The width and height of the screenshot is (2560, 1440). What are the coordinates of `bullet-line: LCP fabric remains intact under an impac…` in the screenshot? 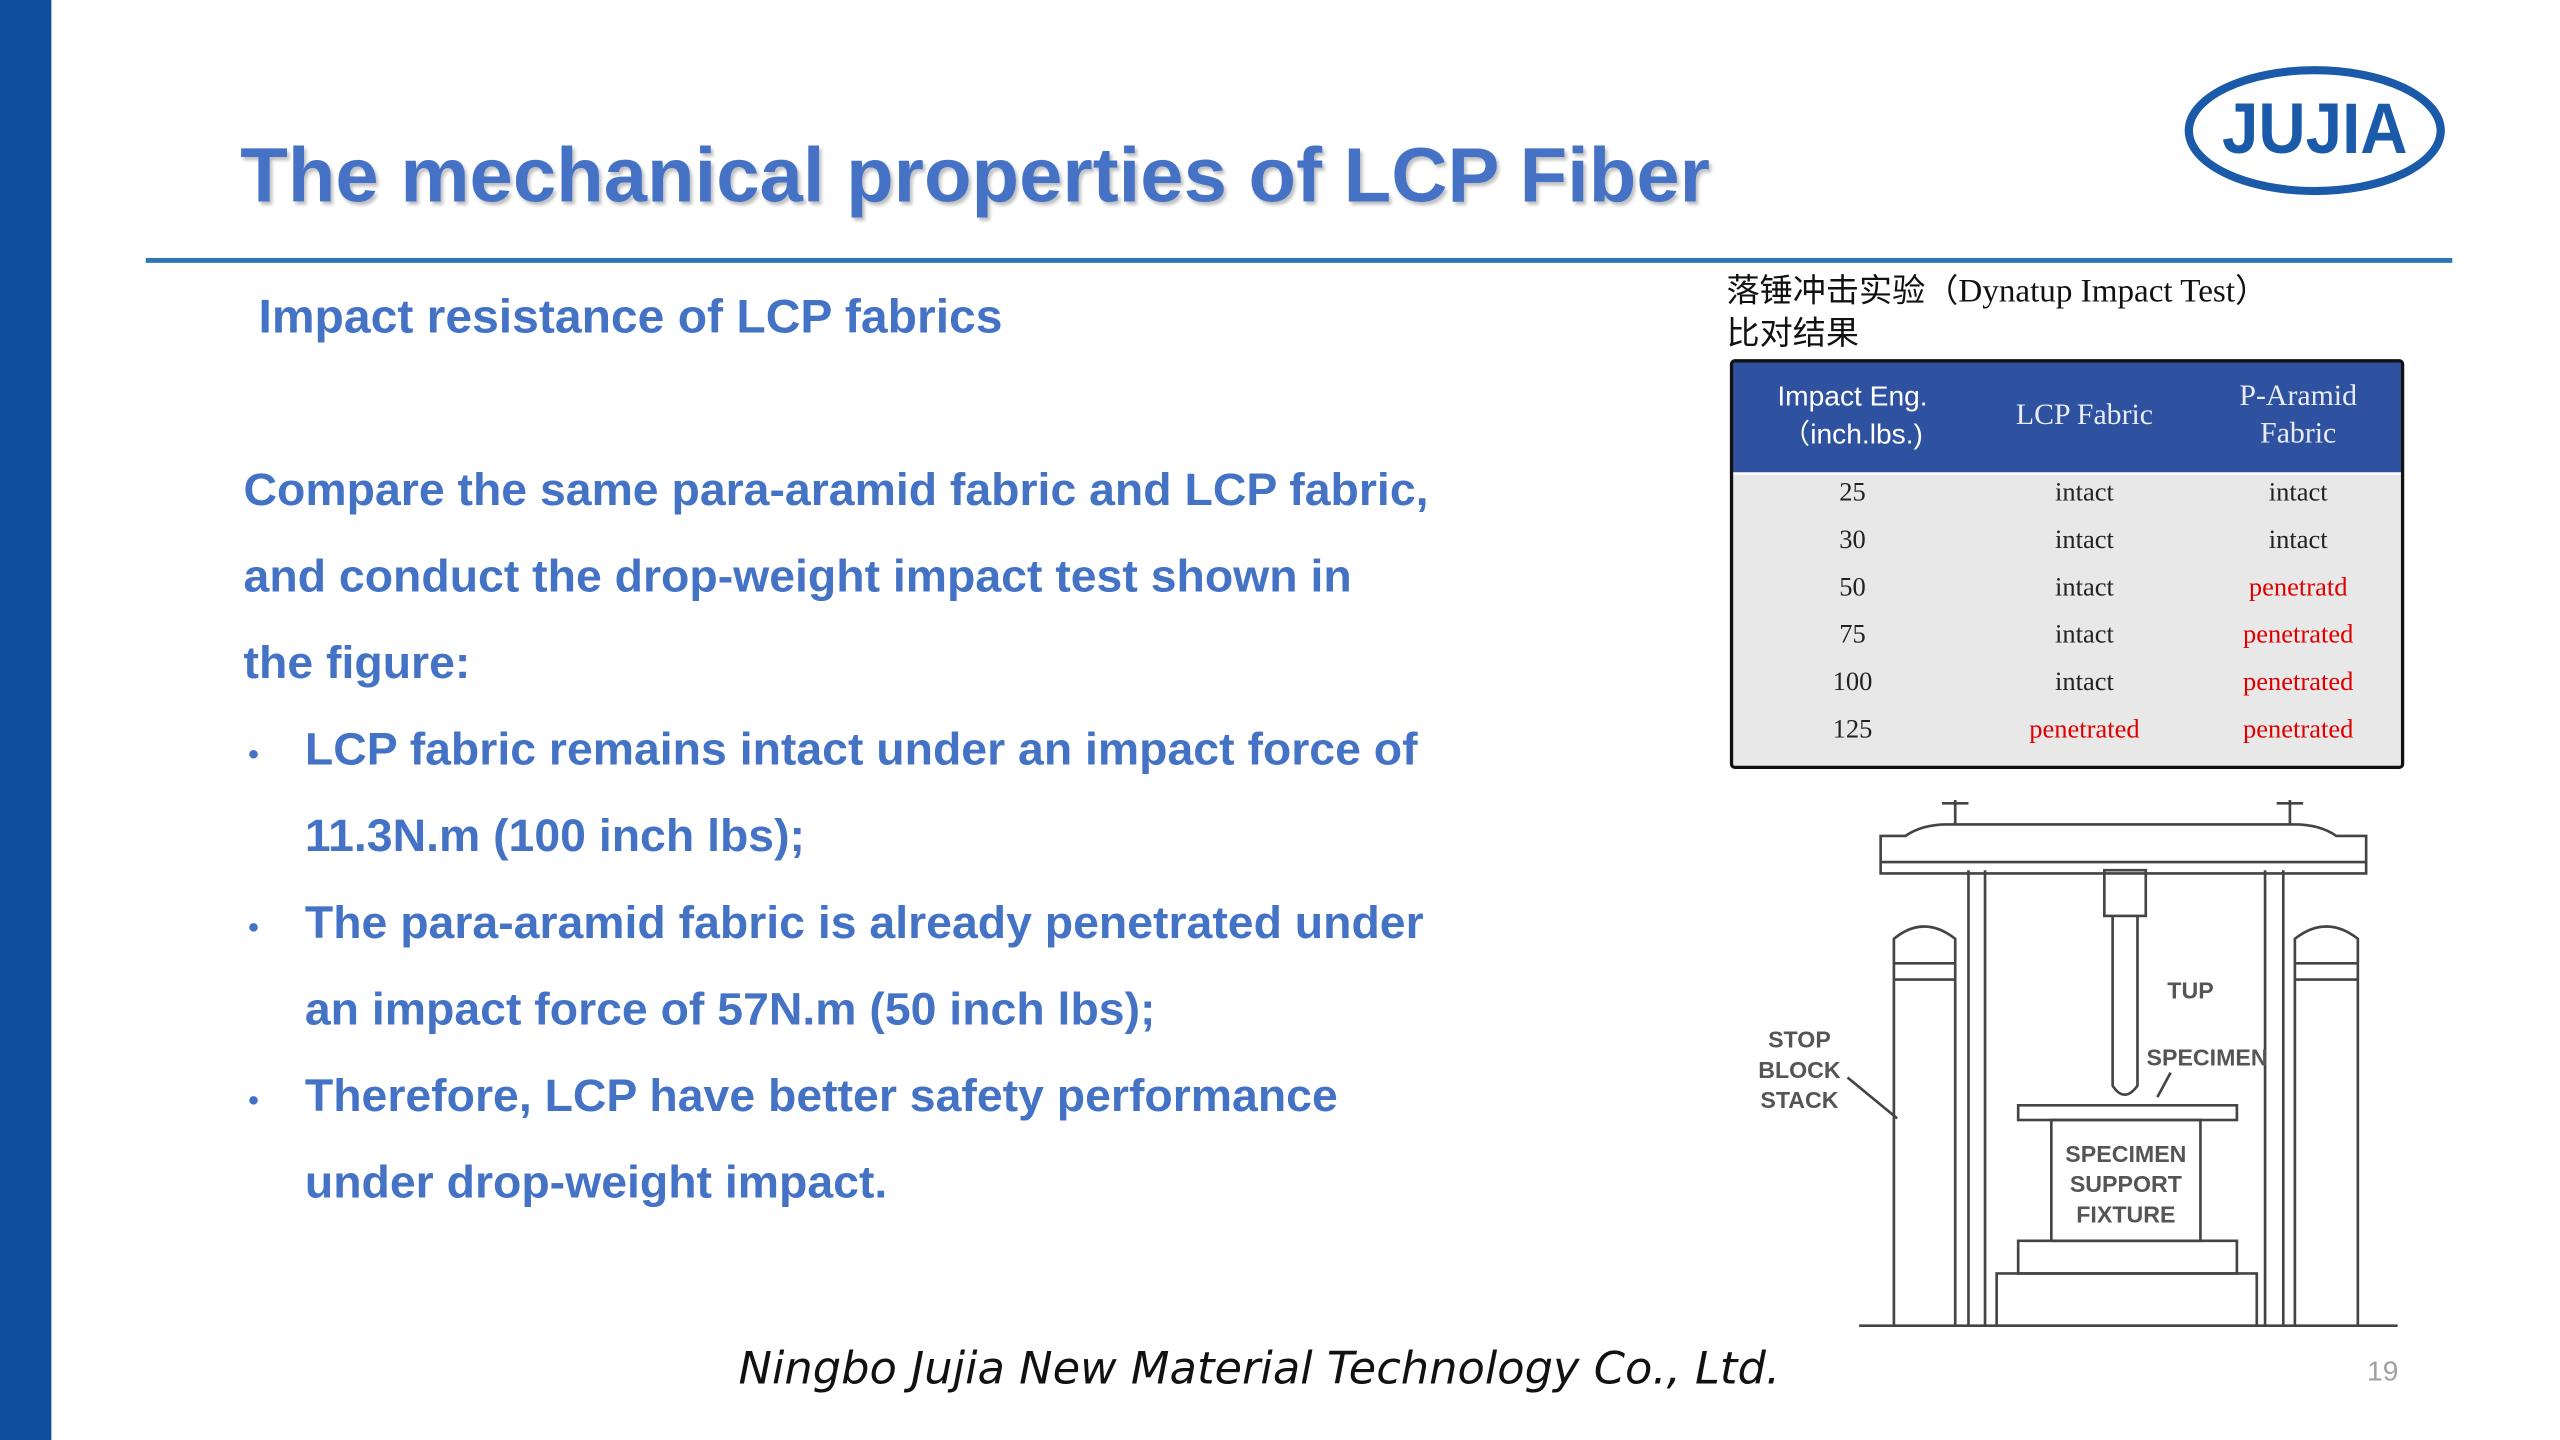 It's located at (861, 749).